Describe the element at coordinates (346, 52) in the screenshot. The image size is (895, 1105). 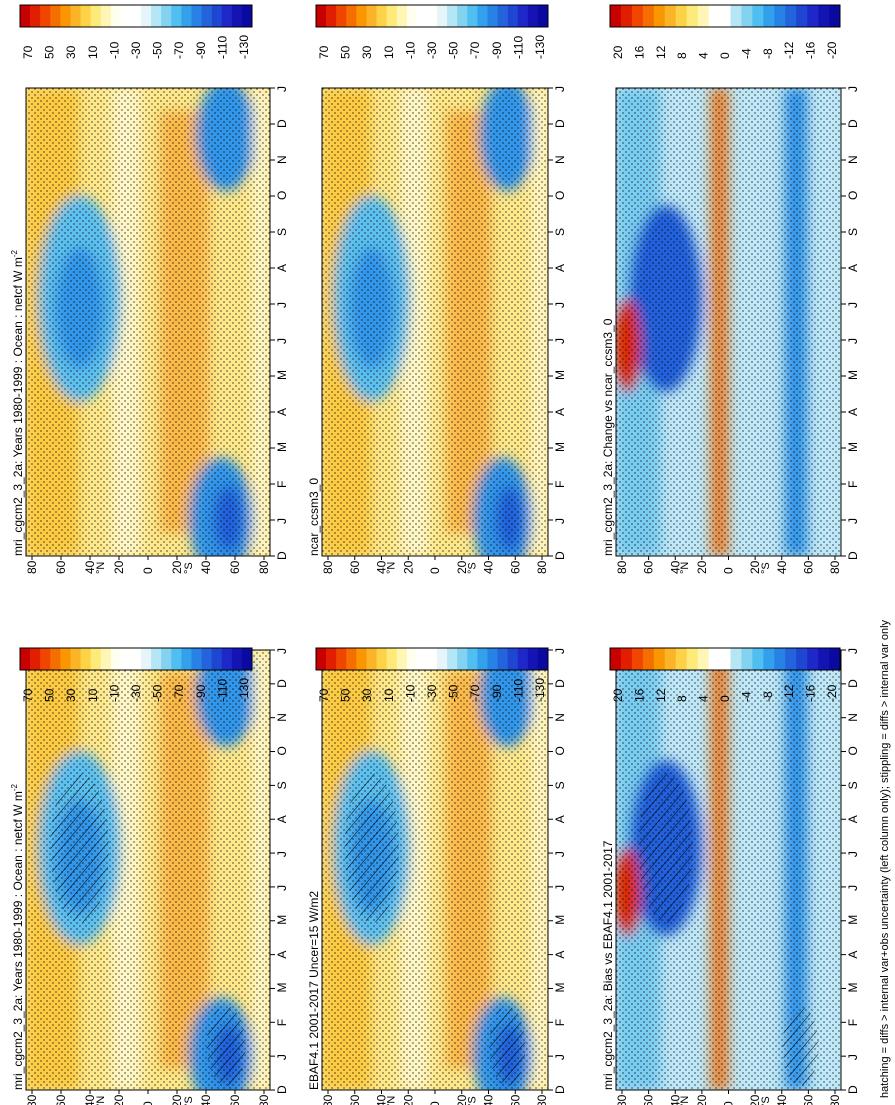
I see `colorbar-label: 50` at that location.